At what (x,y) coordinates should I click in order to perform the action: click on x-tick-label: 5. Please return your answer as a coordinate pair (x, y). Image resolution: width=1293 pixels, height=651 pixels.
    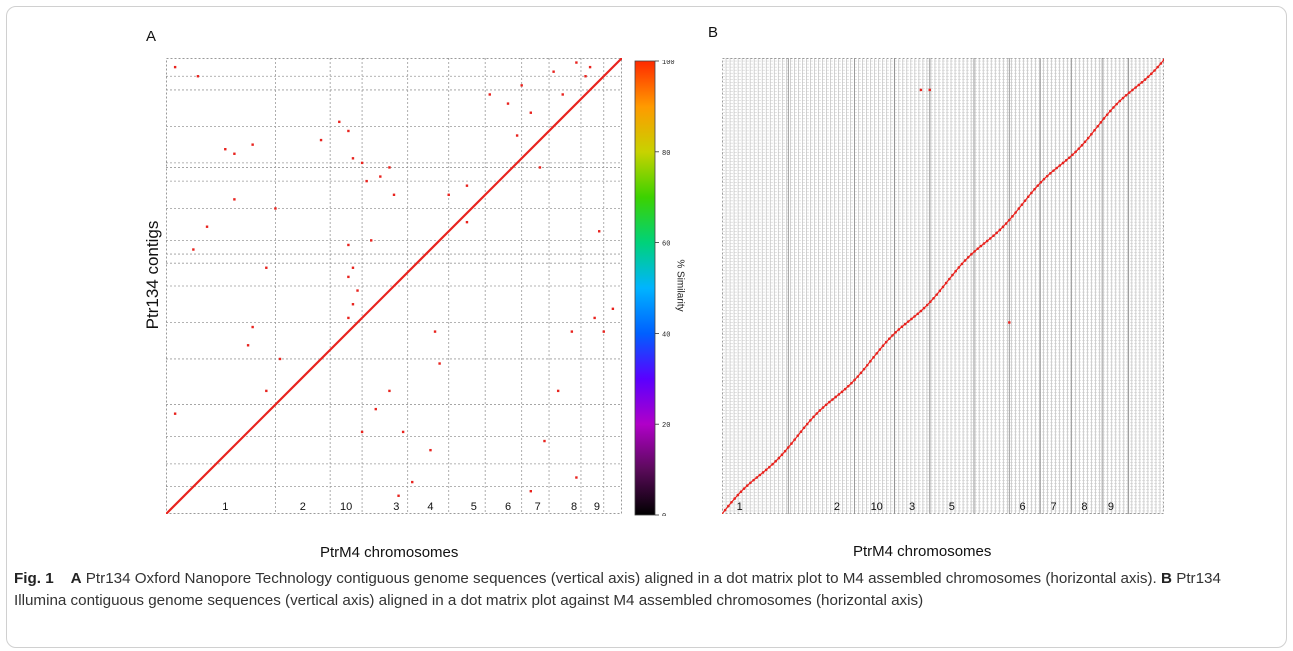
    Looking at the image, I should click on (952, 507).